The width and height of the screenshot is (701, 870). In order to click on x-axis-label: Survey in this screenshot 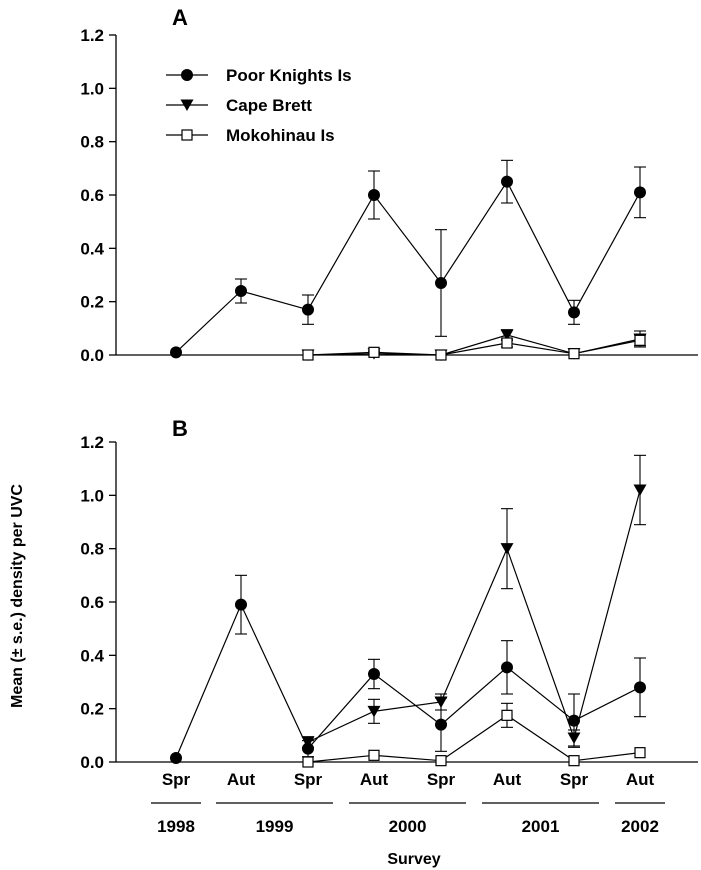, I will do `click(413, 859)`.